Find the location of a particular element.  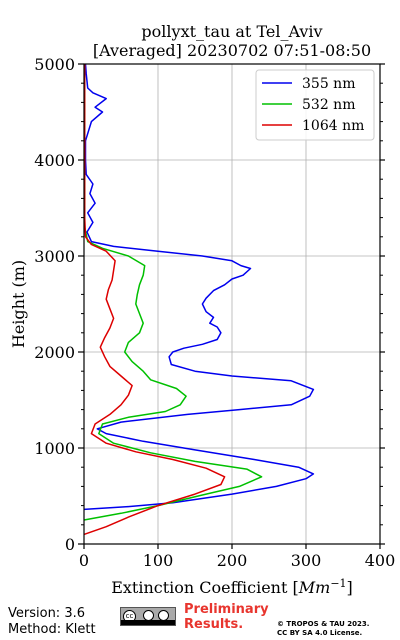

y-tick-label: 2000 is located at coordinates (54, 352).